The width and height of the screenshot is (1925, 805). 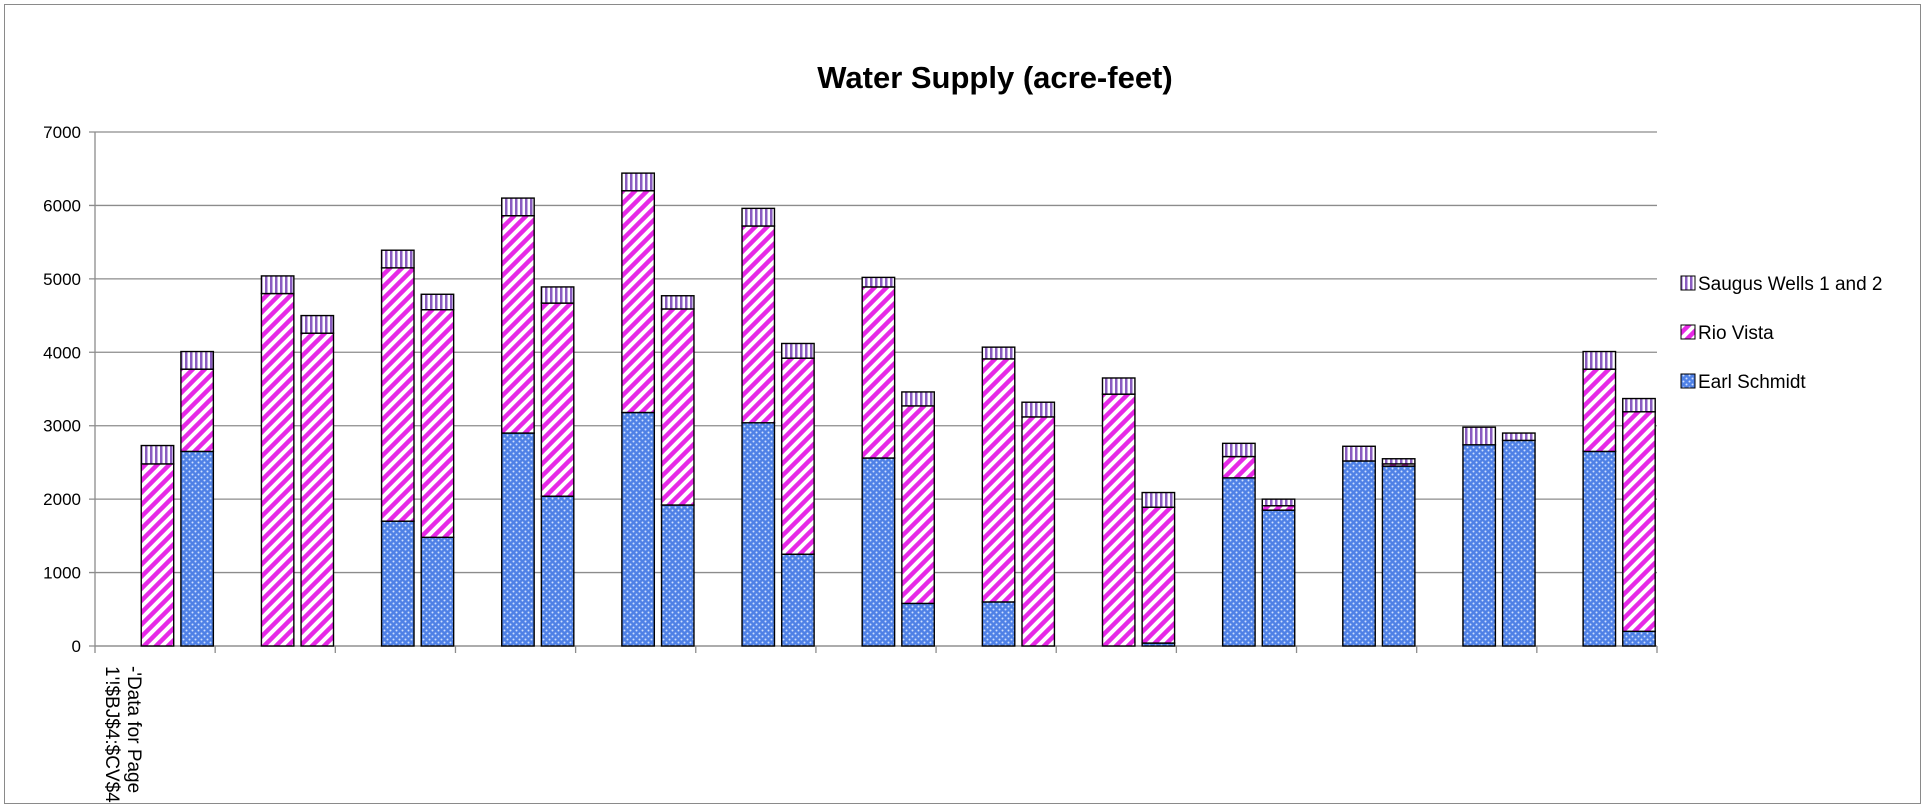 I want to click on category-label-line-1: -'Data for Page, so click(x=133, y=729).